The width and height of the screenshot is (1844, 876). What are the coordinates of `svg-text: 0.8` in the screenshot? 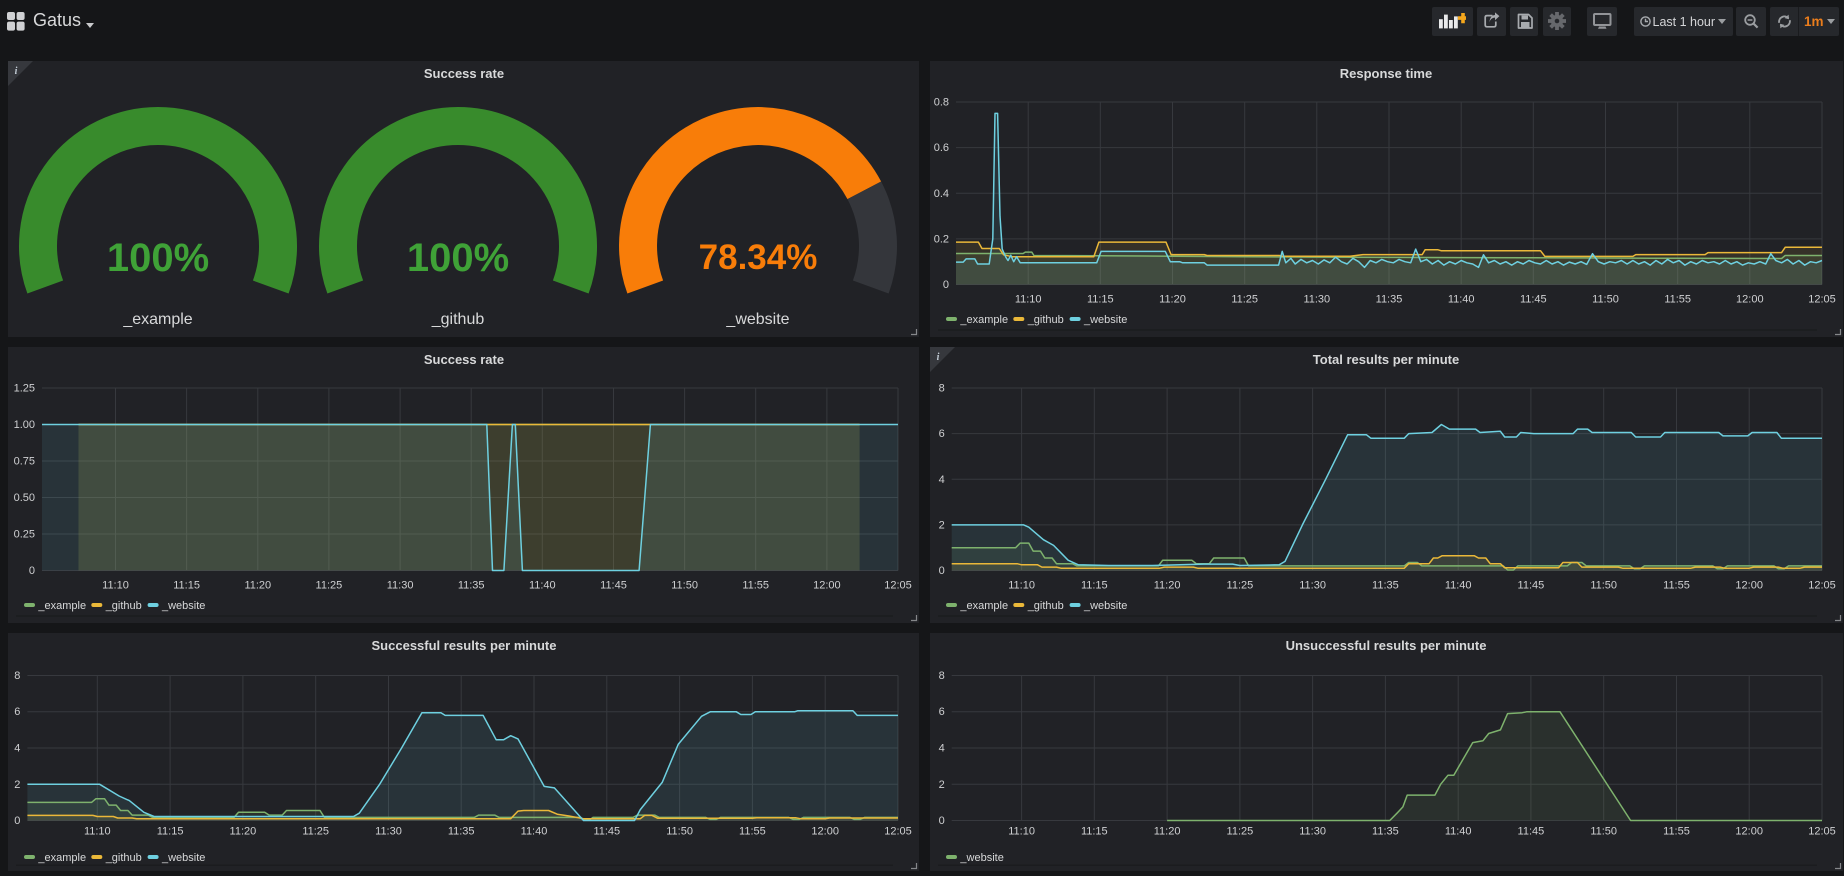 It's located at (941, 103).